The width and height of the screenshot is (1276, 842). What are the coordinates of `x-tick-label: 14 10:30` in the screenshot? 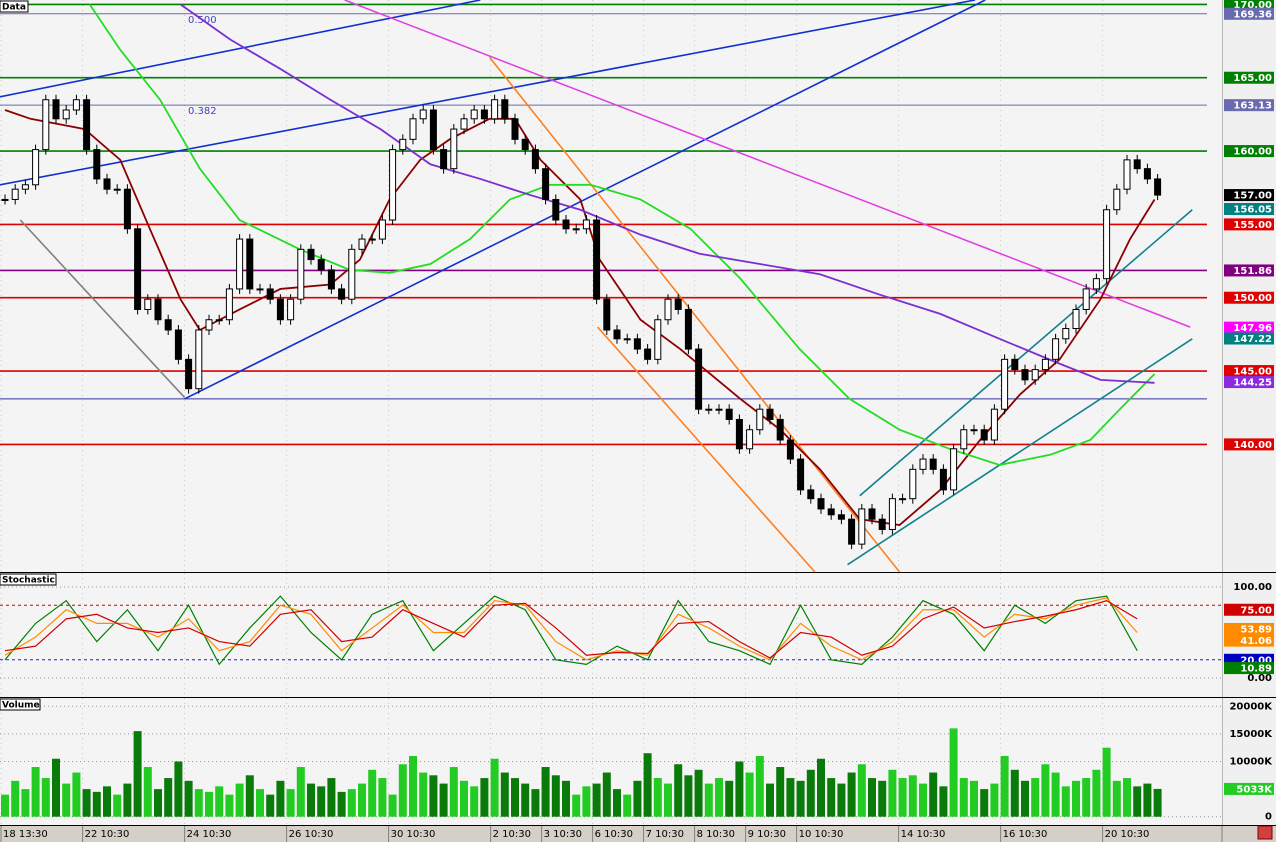 It's located at (923, 834).